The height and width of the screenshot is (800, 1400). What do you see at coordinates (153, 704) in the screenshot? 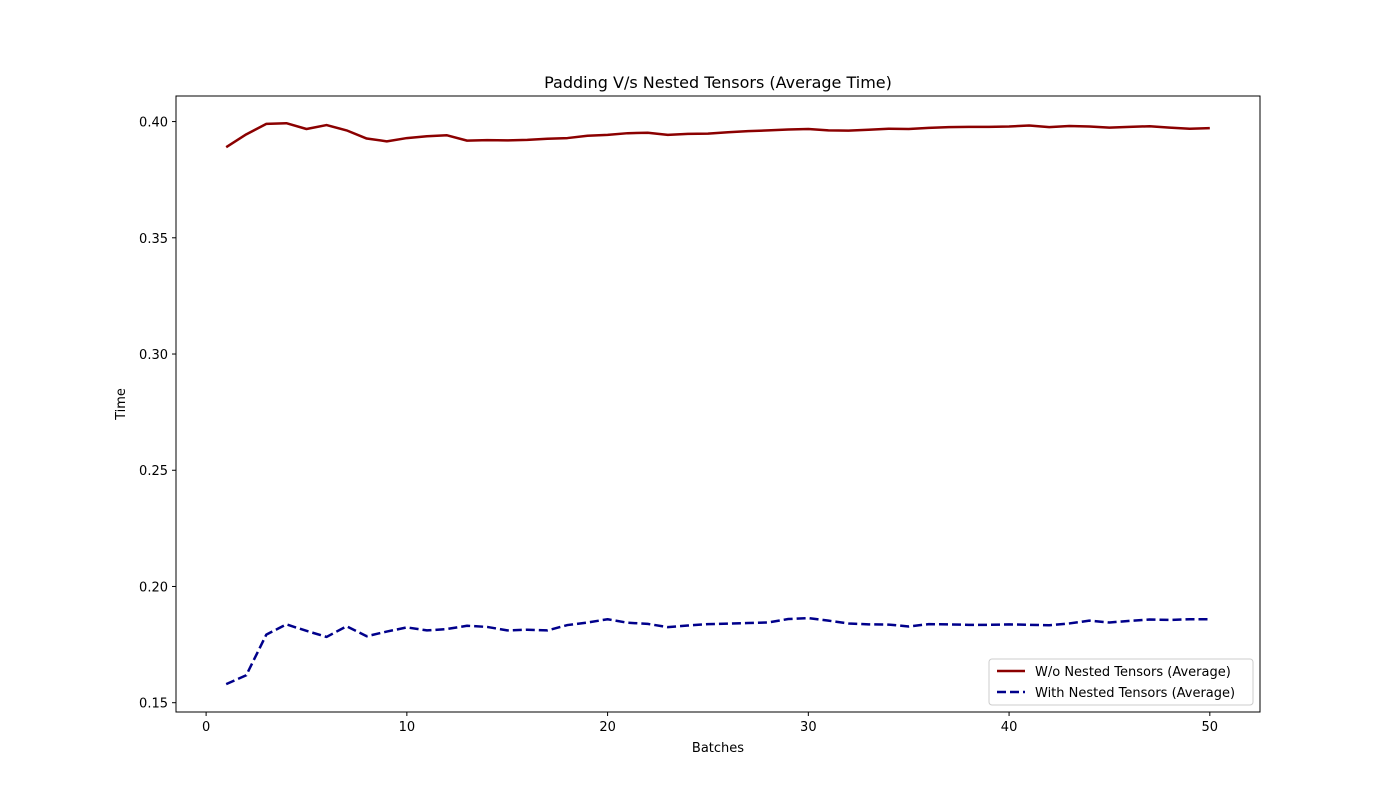
I see `y-tick-label: 0.15` at bounding box center [153, 704].